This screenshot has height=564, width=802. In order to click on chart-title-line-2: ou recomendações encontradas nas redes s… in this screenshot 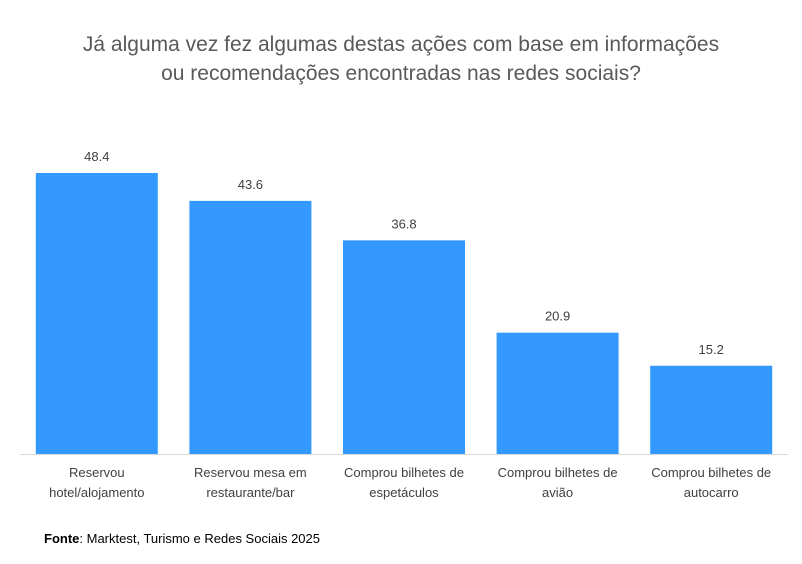, I will do `click(401, 73)`.